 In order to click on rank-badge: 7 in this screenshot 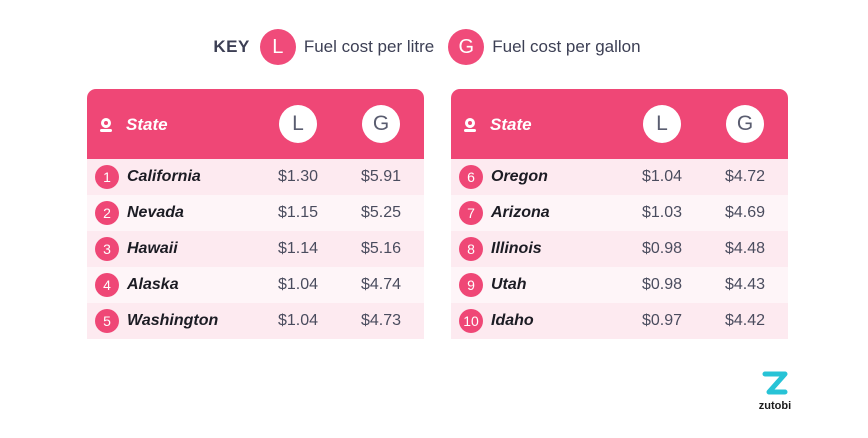, I will do `click(471, 213)`.